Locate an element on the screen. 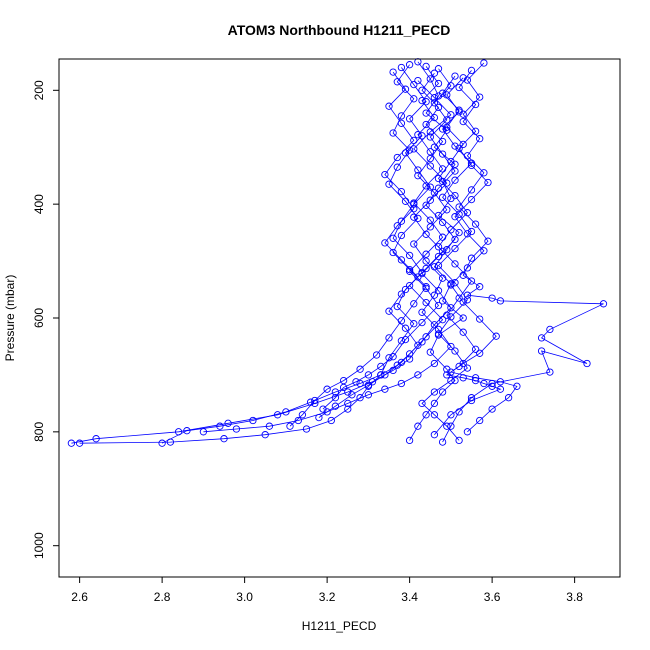  y-tick-label: 200 is located at coordinates (39, 90).